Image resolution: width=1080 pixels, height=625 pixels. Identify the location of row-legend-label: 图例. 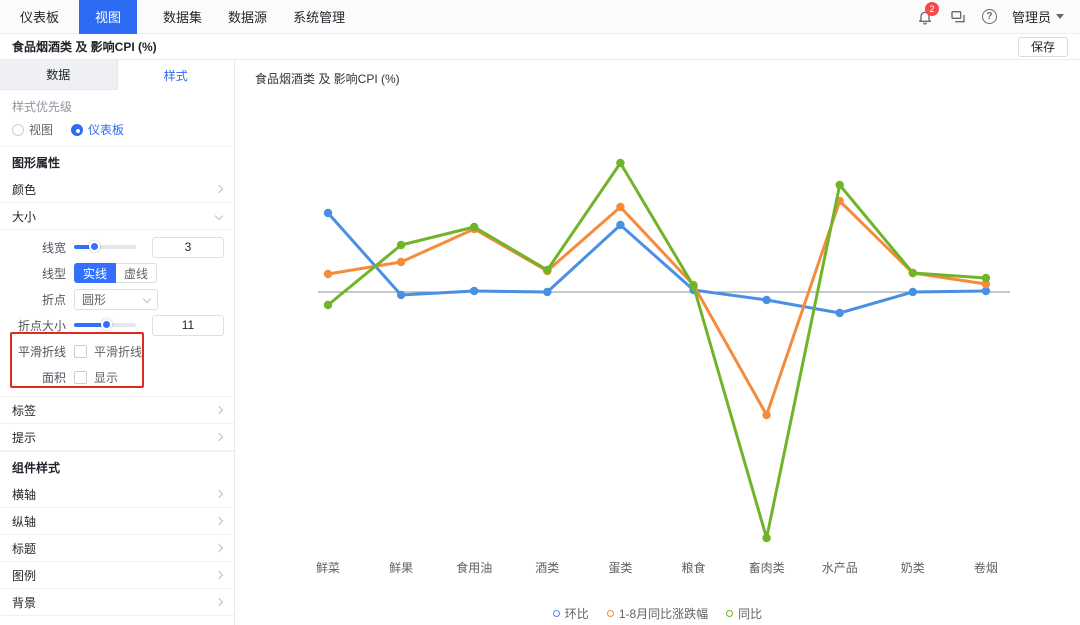
(24, 575).